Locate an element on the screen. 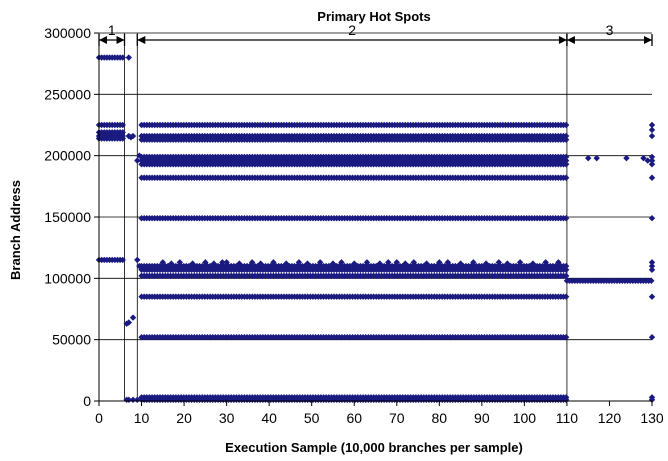  region-label-2: 3 is located at coordinates (610, 30).